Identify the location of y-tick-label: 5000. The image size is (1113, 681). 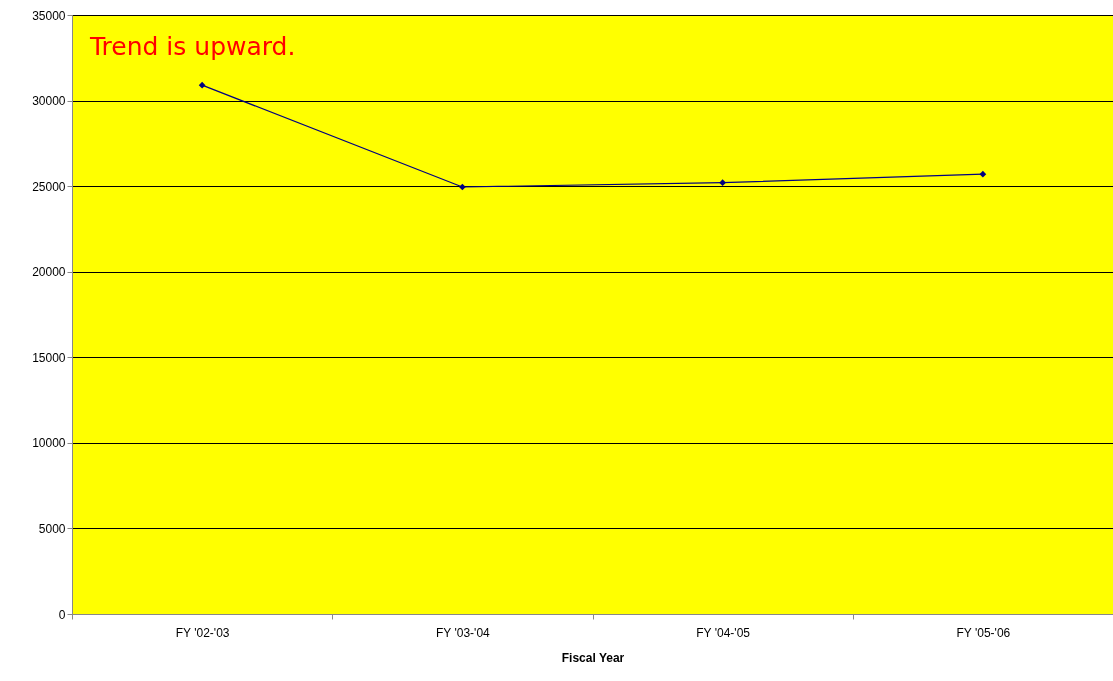
(52, 528).